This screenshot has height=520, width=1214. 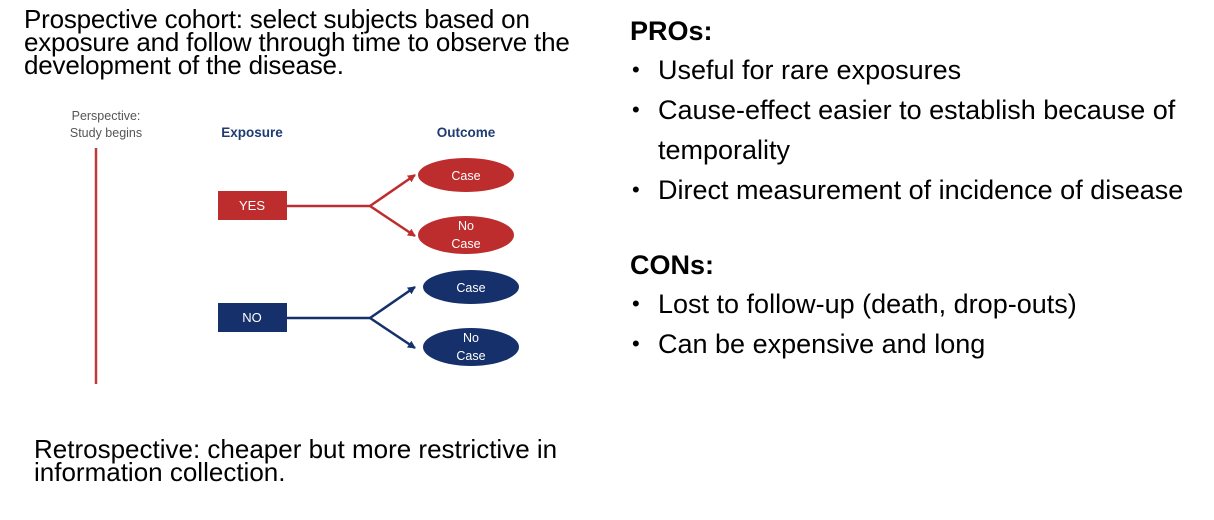 I want to click on pros-item: • Useful for rare exposures, so click(x=922, y=70).